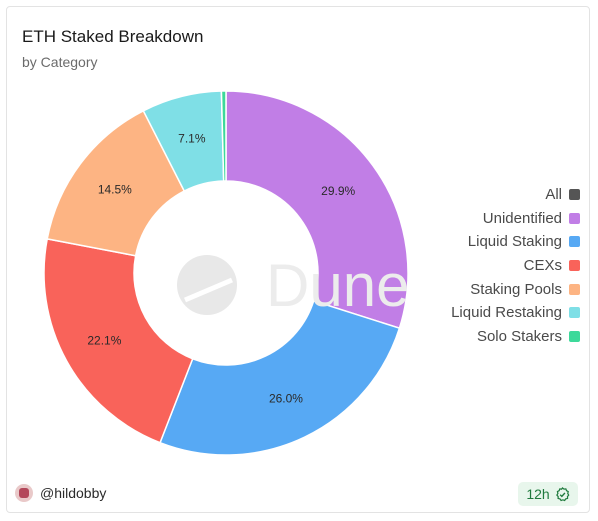 This screenshot has height=521, width=598. I want to click on slice-cexs, so click(118, 341).